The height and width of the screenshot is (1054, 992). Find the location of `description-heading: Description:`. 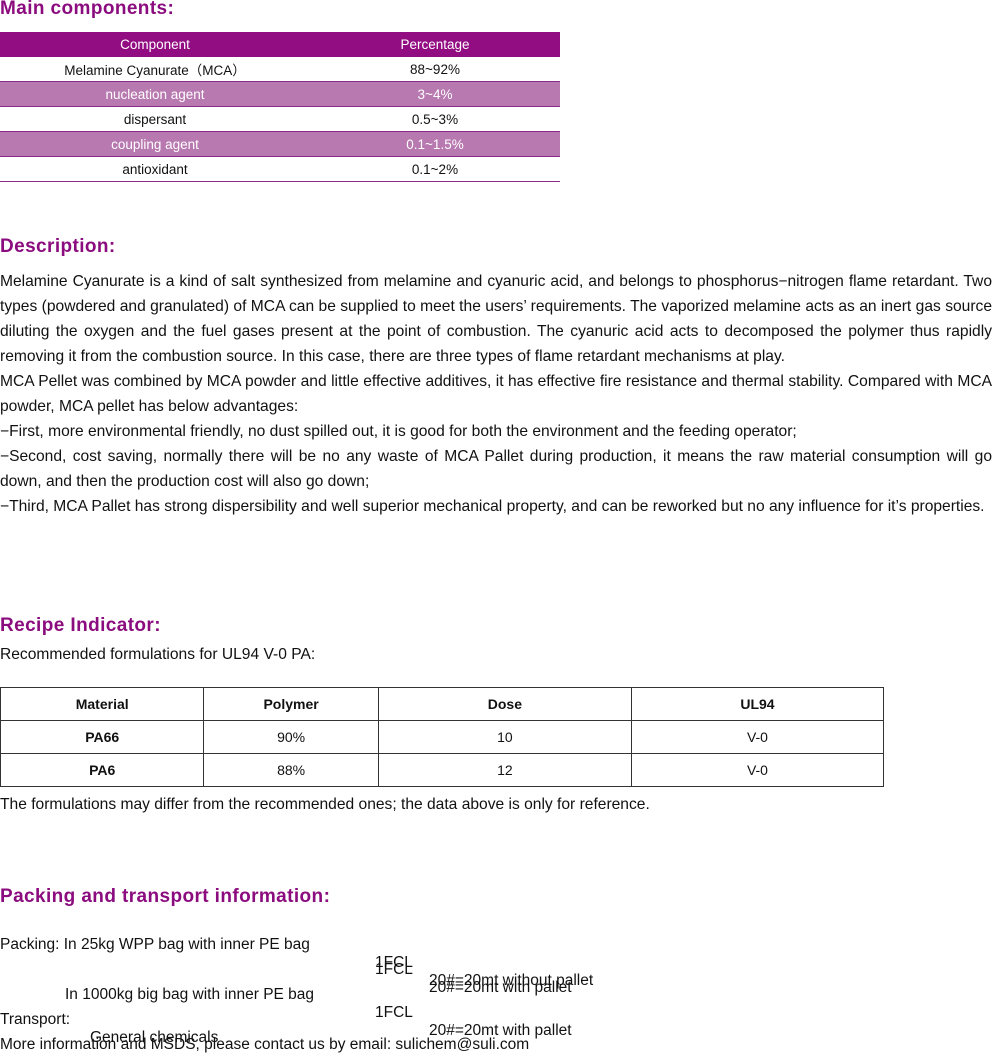

description-heading: Description: is located at coordinates (58, 246).